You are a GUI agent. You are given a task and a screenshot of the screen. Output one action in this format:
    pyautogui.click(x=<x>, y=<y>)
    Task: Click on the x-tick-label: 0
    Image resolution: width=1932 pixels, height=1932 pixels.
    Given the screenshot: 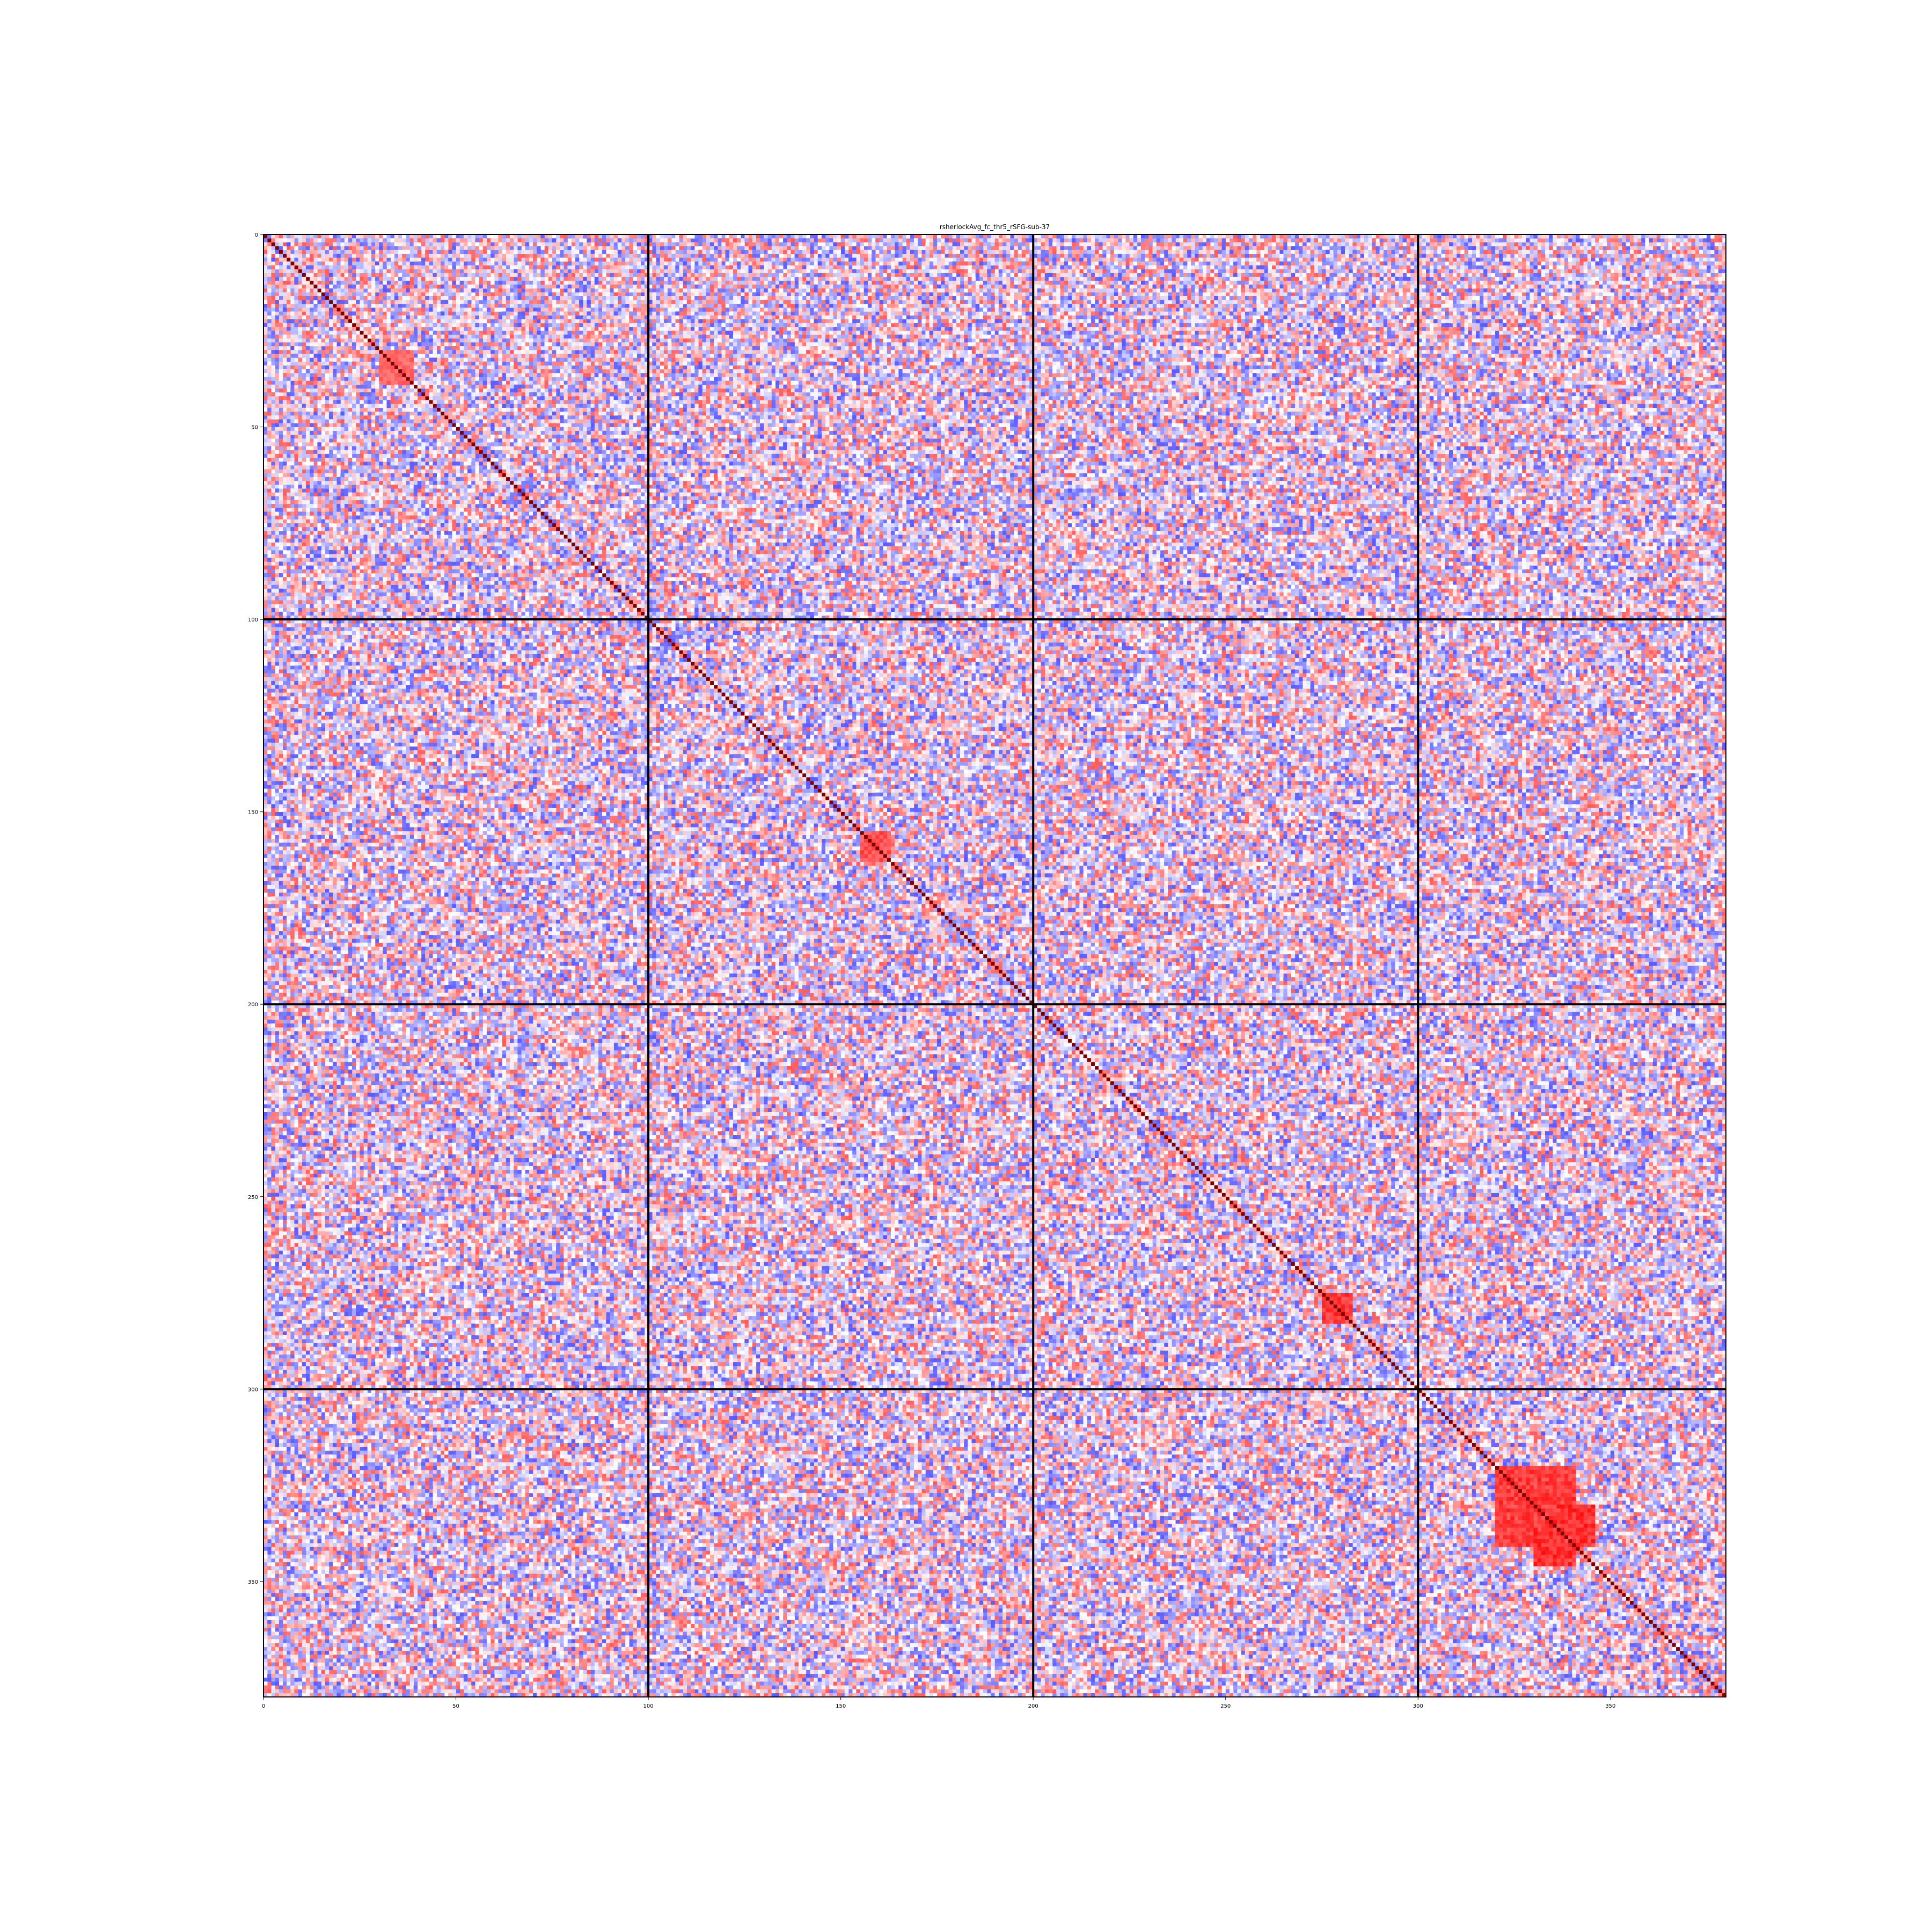 What is the action you would take?
    pyautogui.click(x=263, y=1706)
    